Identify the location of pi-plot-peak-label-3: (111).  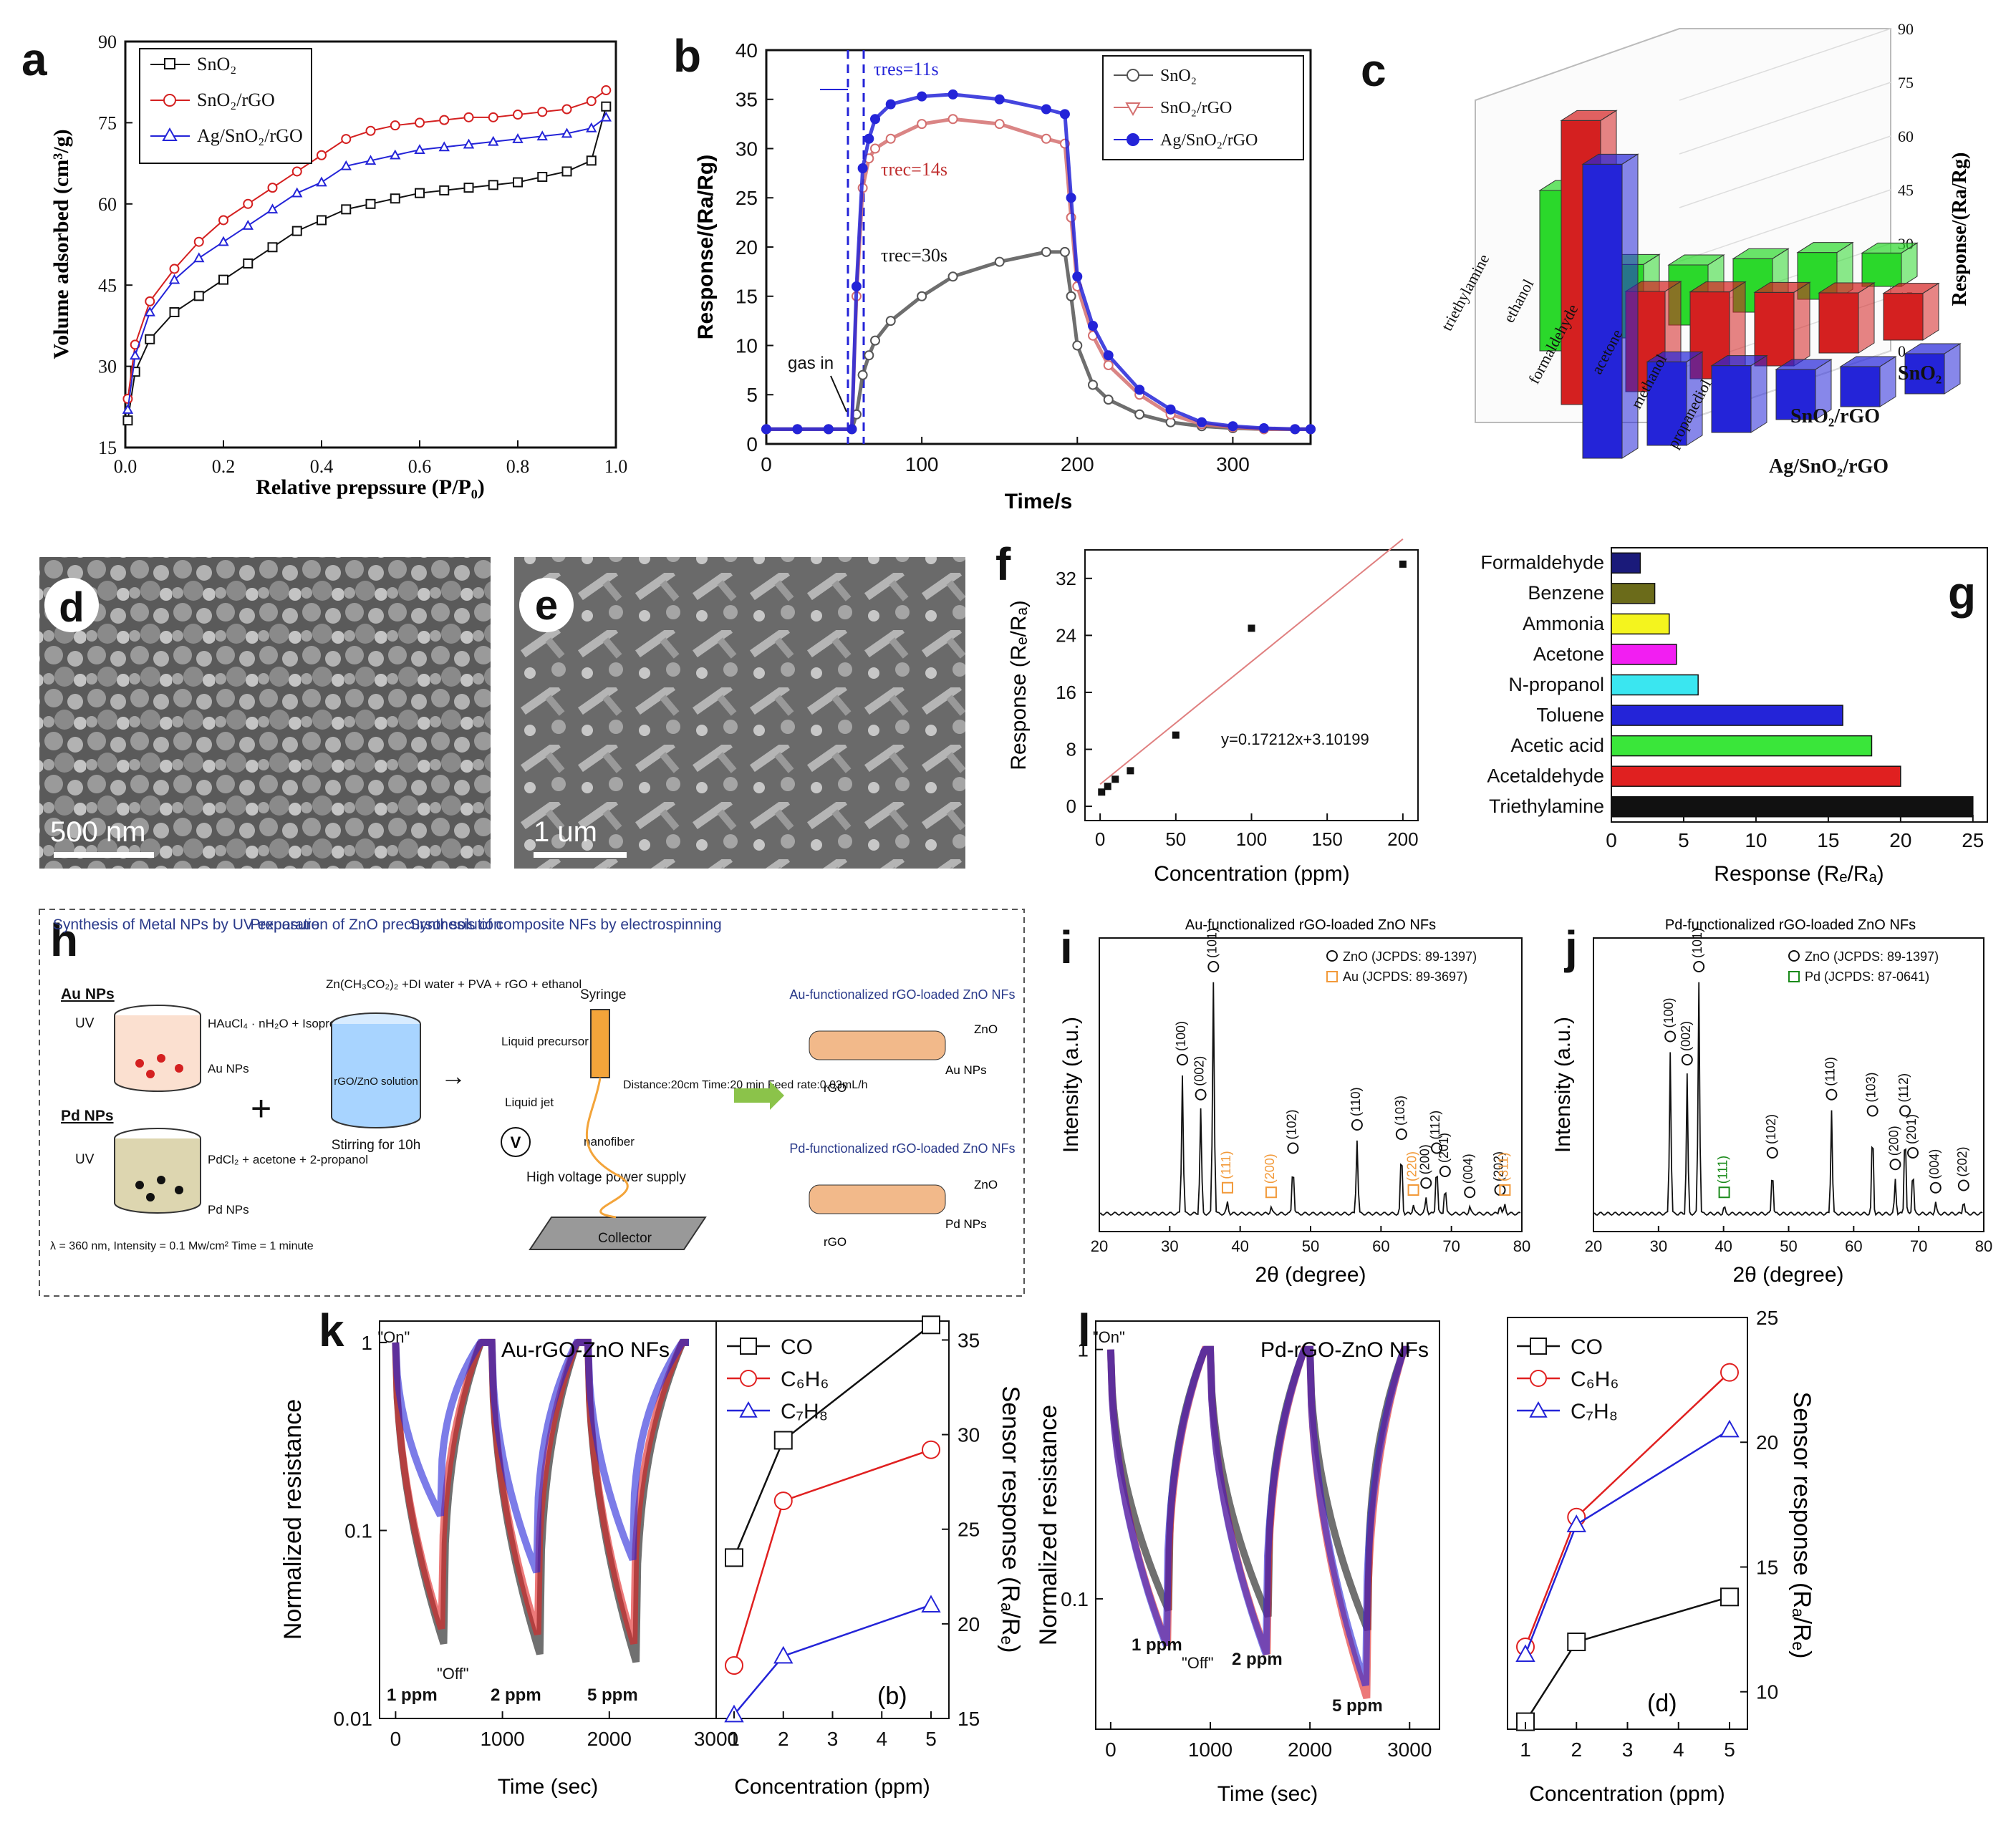
(1226, 1165).